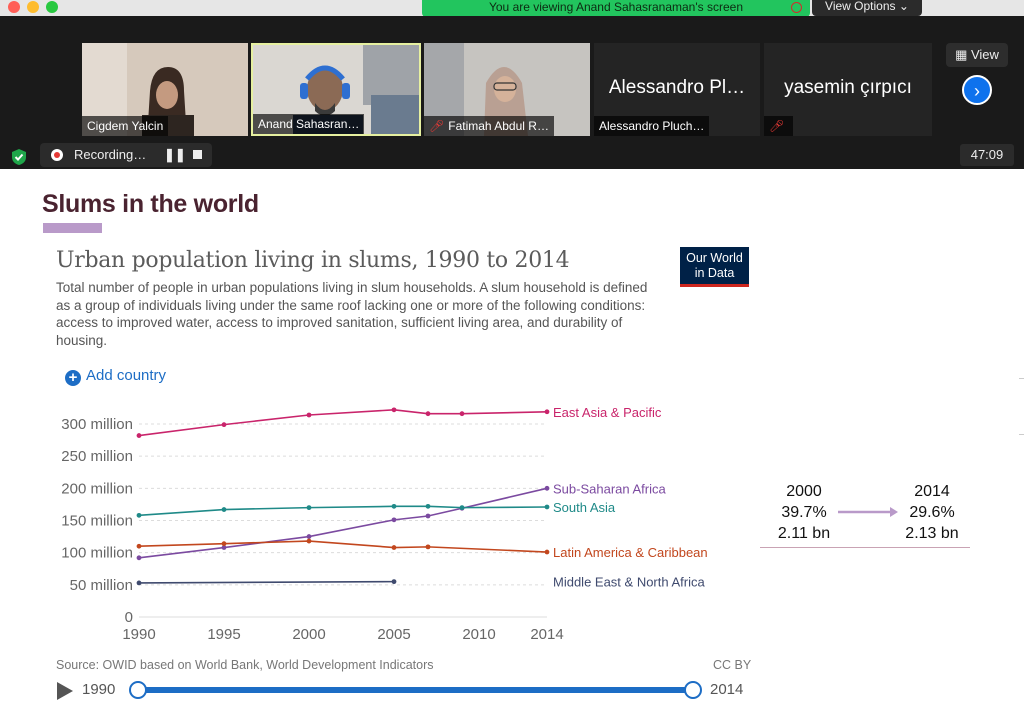  What do you see at coordinates (714, 258) in the screenshot?
I see `owid-logo-line1: Our World` at bounding box center [714, 258].